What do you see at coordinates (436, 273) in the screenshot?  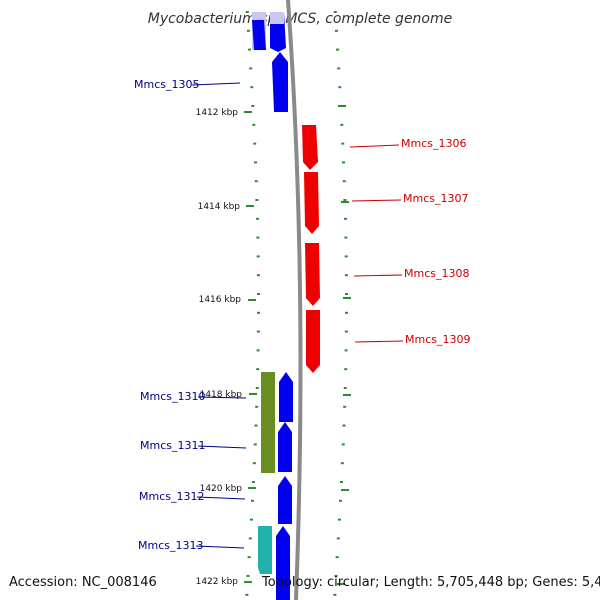 I see `gene-label-mmcs-1308: Mmcs_1308` at bounding box center [436, 273].